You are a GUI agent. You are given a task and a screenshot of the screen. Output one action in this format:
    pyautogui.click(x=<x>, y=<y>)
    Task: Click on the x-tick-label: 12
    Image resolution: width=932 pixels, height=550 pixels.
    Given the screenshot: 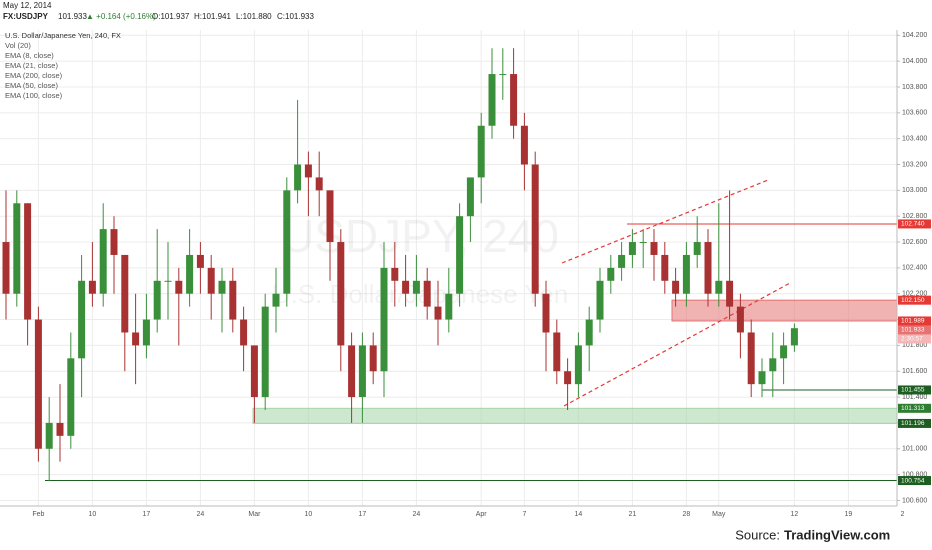 What is the action you would take?
    pyautogui.click(x=795, y=514)
    